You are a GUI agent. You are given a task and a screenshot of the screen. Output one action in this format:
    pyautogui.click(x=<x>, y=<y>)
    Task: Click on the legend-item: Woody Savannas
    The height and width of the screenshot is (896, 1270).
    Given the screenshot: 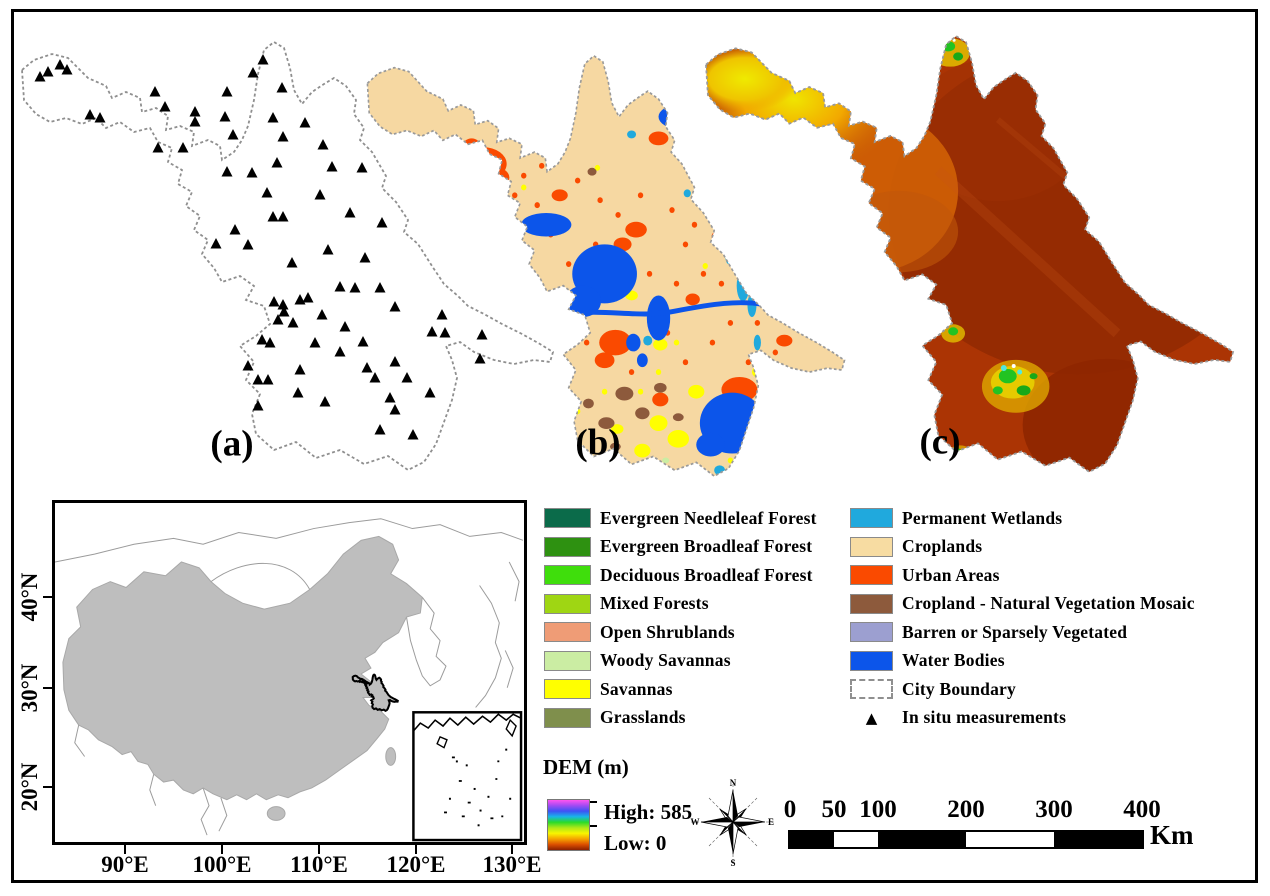 What is the action you would take?
    pyautogui.click(x=680, y=660)
    